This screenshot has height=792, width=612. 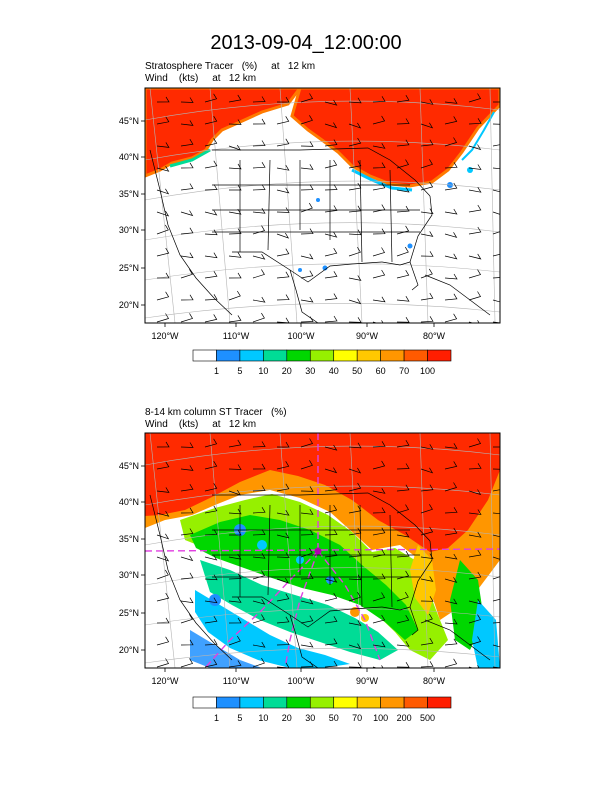 I want to click on lon-label: 120°W, so click(x=165, y=681).